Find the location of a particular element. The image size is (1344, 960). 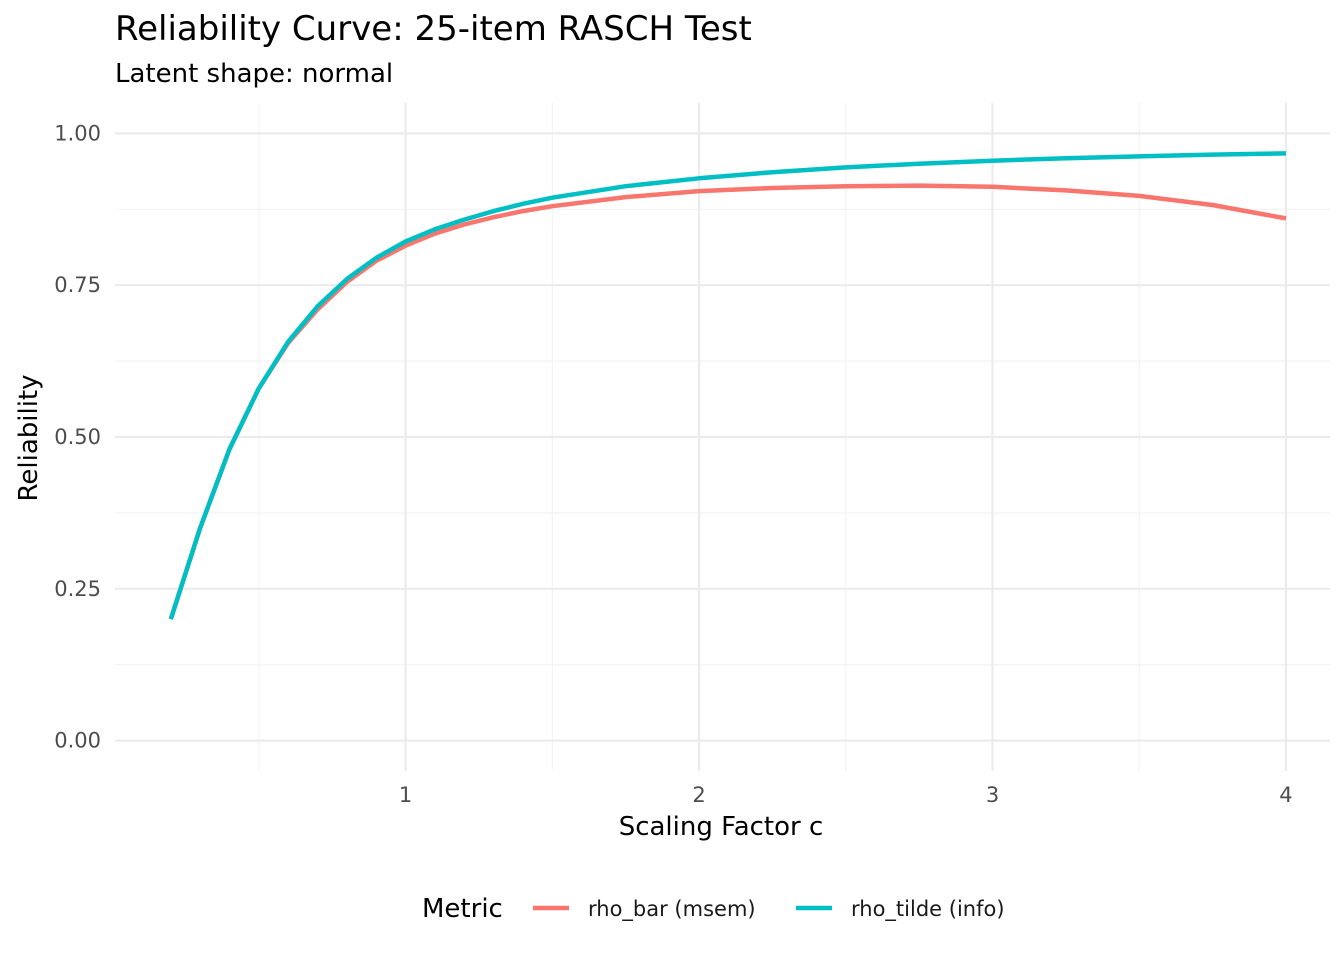

x-tick-label: 3 is located at coordinates (992, 795).